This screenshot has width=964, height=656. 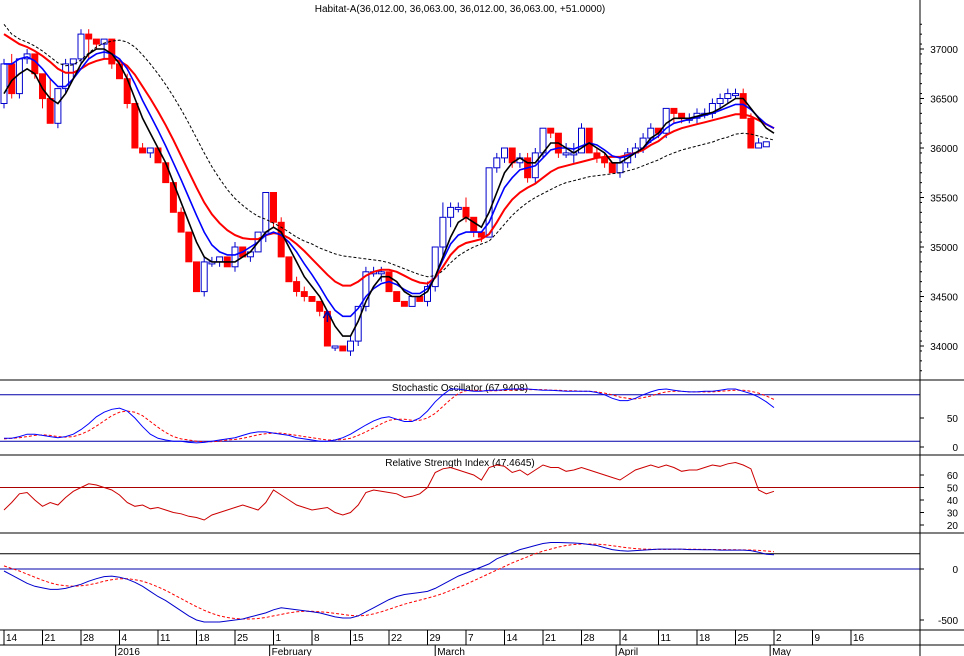 What do you see at coordinates (955, 448) in the screenshot?
I see `stoch-axis-tick-label: 0` at bounding box center [955, 448].